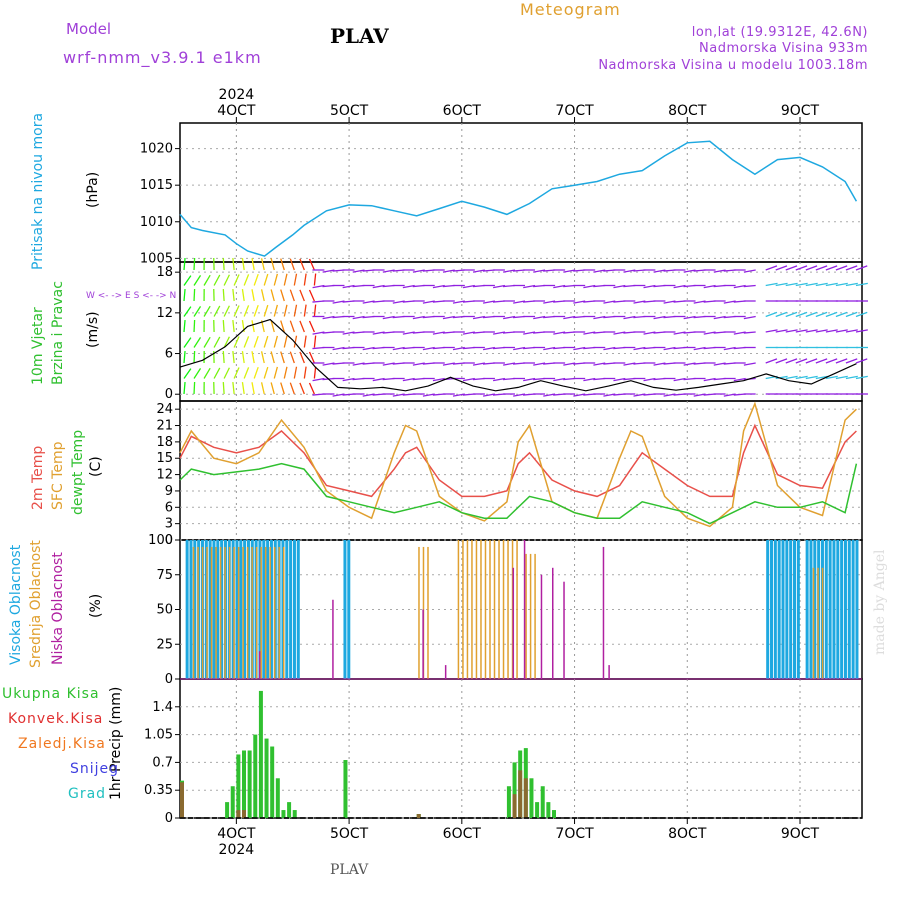 Image resolution: width=900 pixels, height=900 pixels. I want to click on pressure-tick-label: 1015, so click(156, 185).